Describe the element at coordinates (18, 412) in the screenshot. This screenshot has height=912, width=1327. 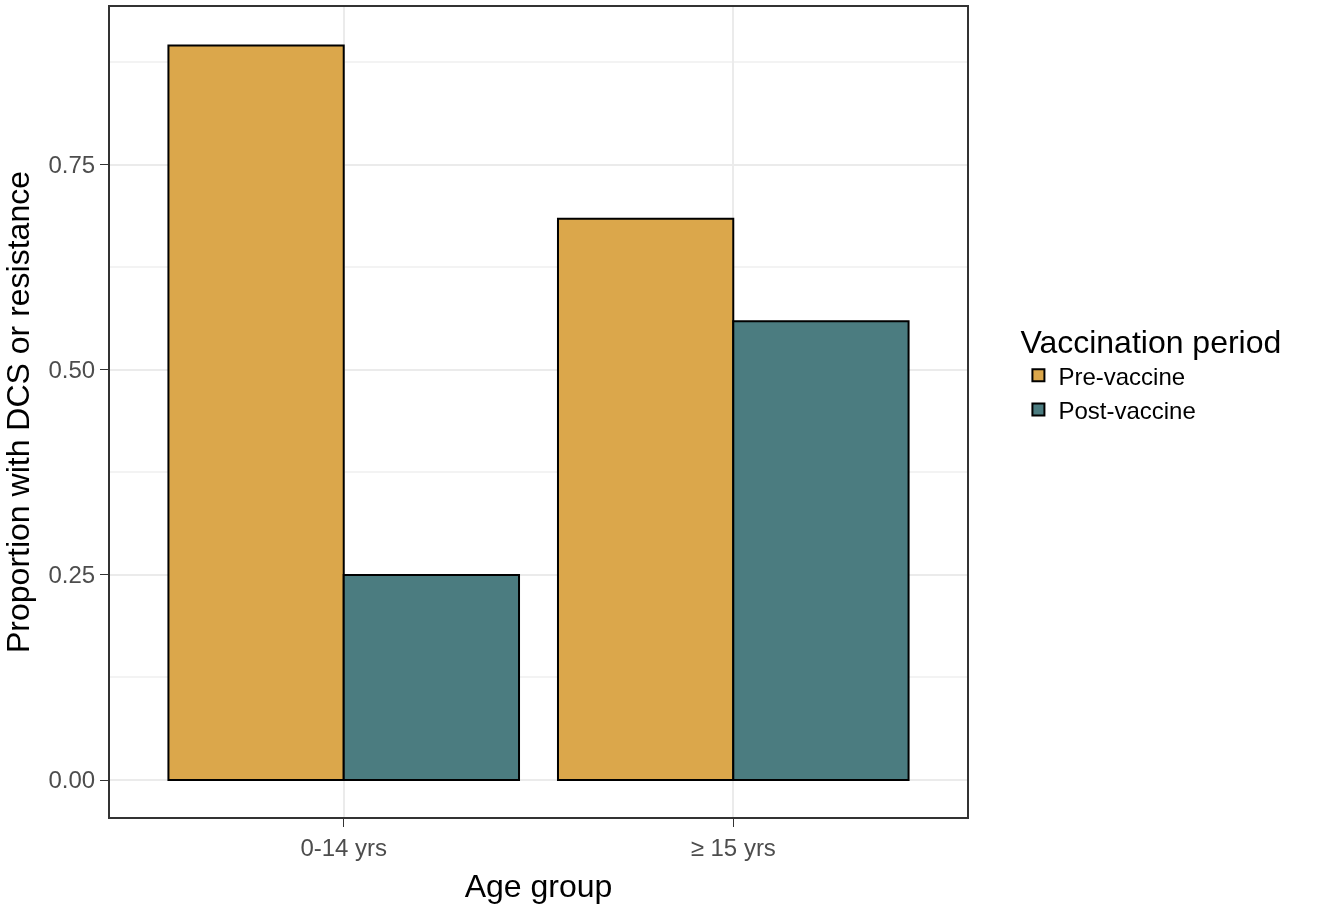
I see `y-axis-title: Proportion with DCS or resistance` at that location.